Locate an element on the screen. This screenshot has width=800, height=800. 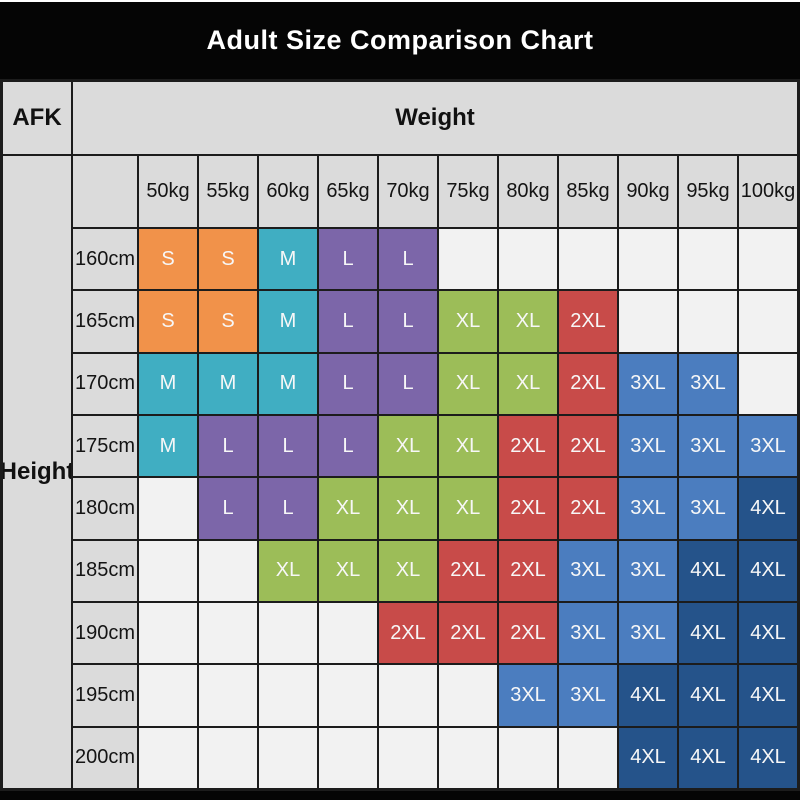
height-row-label: 185cm is located at coordinates (105, 570).